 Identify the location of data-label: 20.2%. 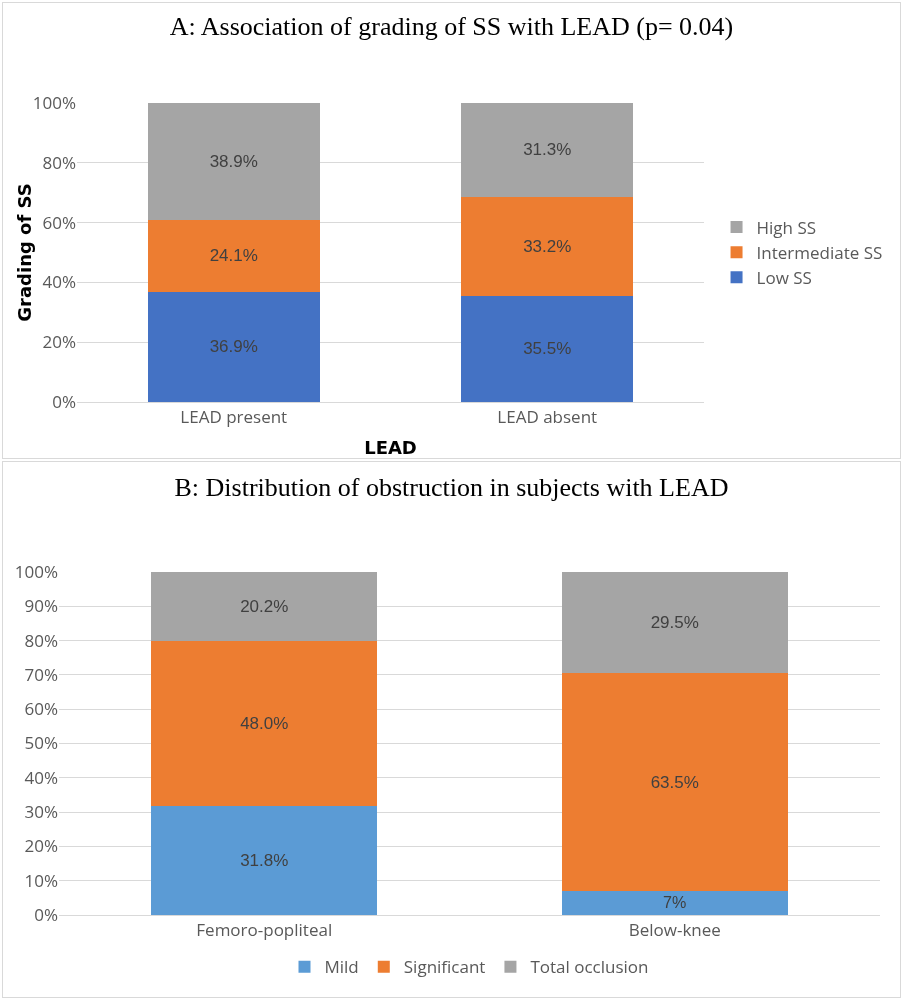
(264, 607).